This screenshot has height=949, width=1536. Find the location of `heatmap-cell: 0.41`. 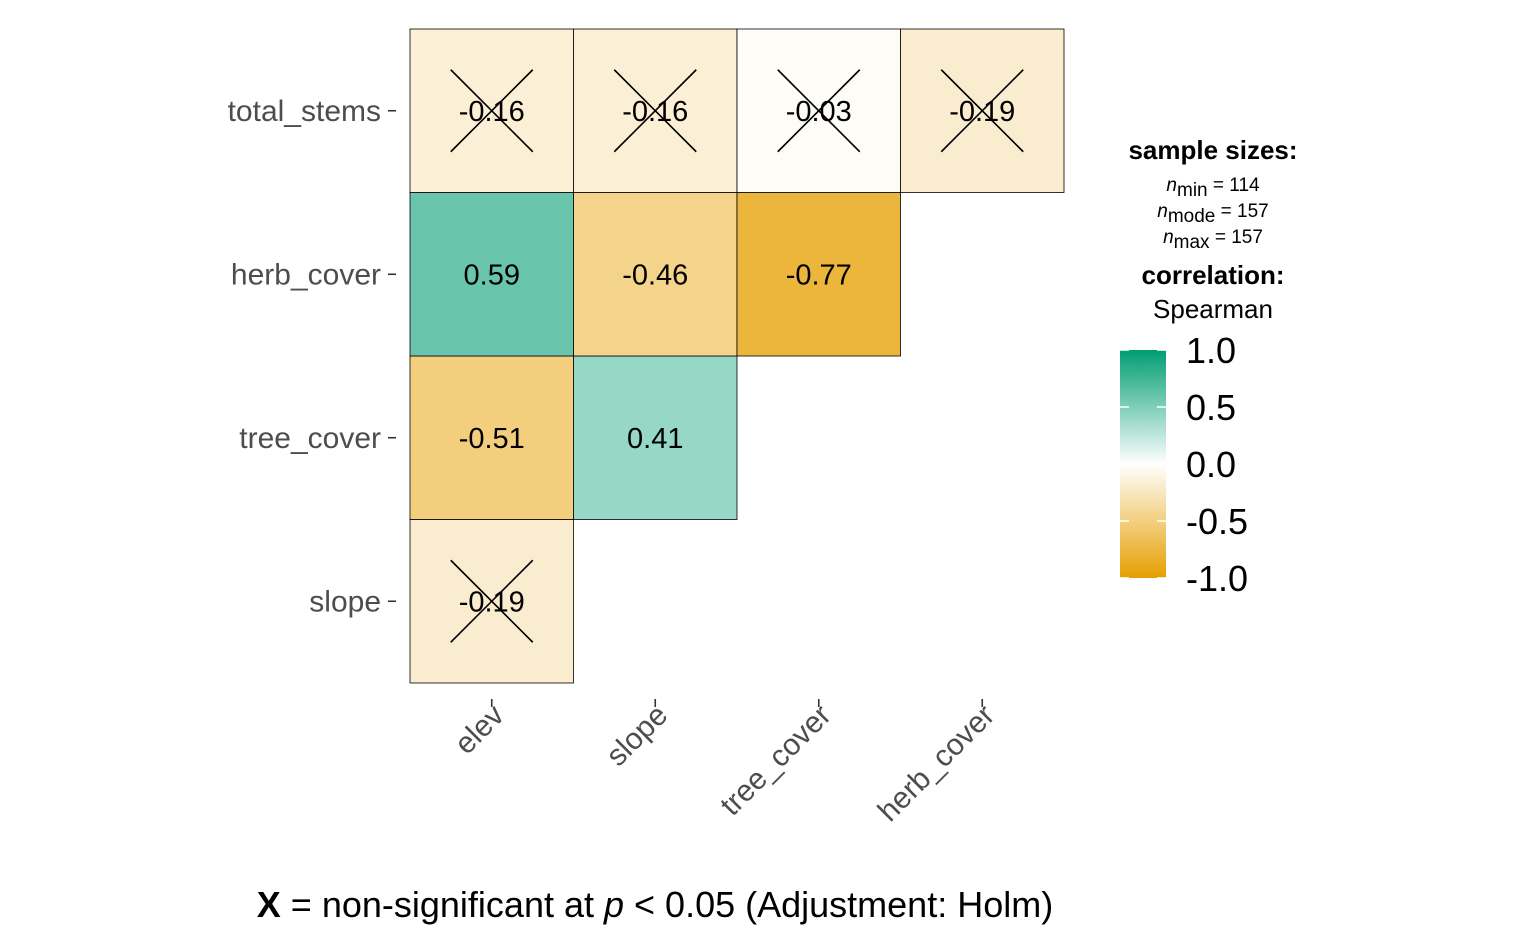

heatmap-cell: 0.41 is located at coordinates (655, 437).